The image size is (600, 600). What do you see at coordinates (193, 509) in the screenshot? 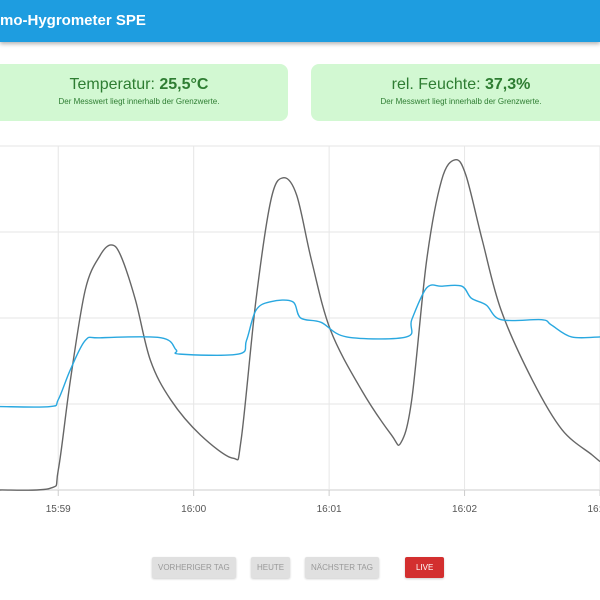
I see `x-tick-label: 16:00` at bounding box center [193, 509].